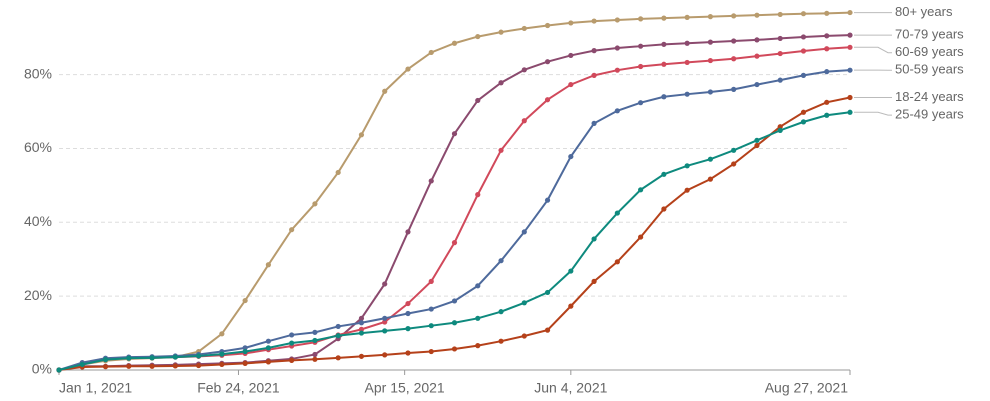 The image size is (990, 401). Describe the element at coordinates (38, 221) in the screenshot. I see `y-tick-label: 40%` at that location.